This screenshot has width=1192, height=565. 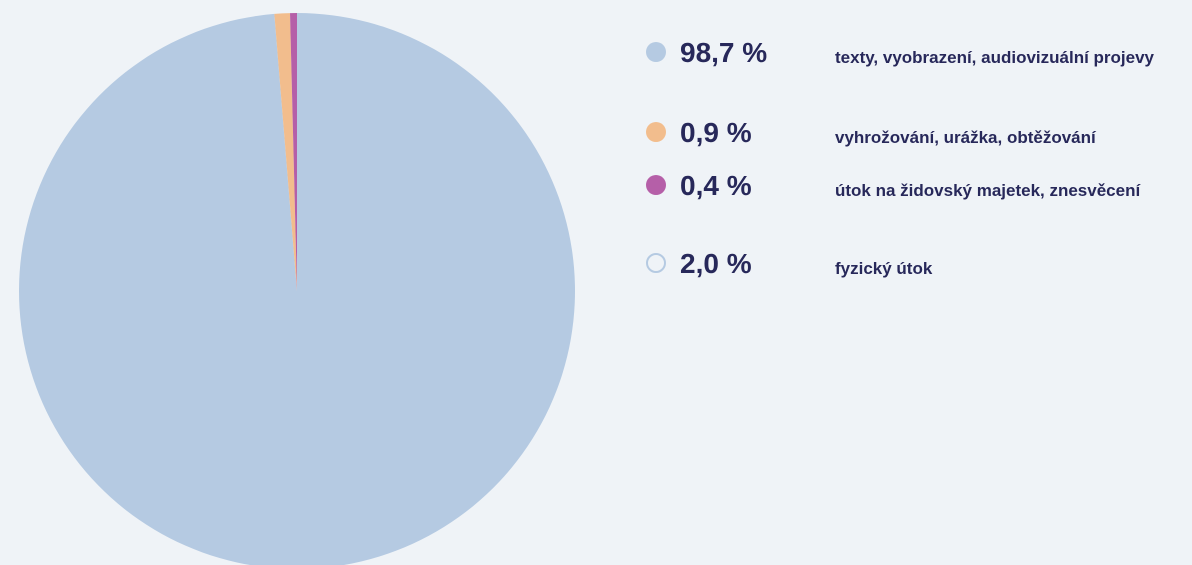 What do you see at coordinates (994, 57) in the screenshot?
I see `legend-label: texty, vyobrazení, audiovizuální projevy` at bounding box center [994, 57].